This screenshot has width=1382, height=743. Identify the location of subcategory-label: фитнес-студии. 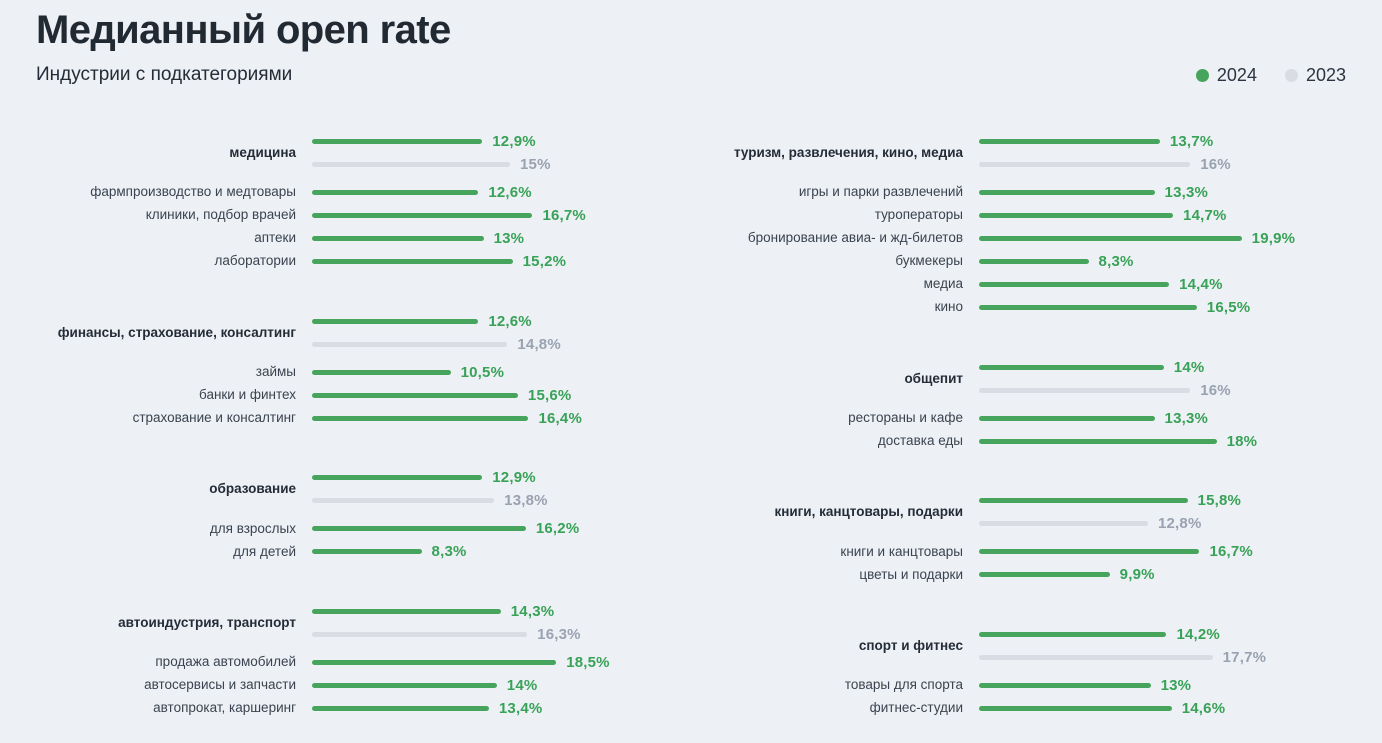
(916, 708).